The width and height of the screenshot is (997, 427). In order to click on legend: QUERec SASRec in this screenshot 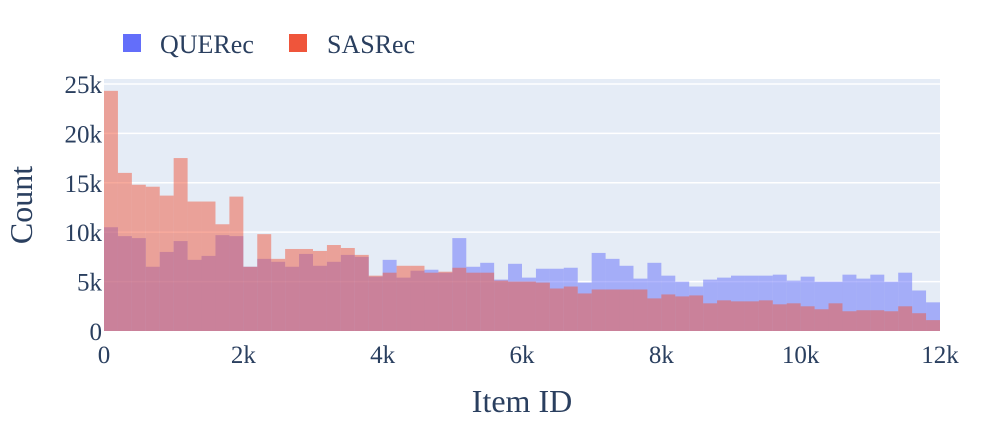, I will do `click(269, 44)`.